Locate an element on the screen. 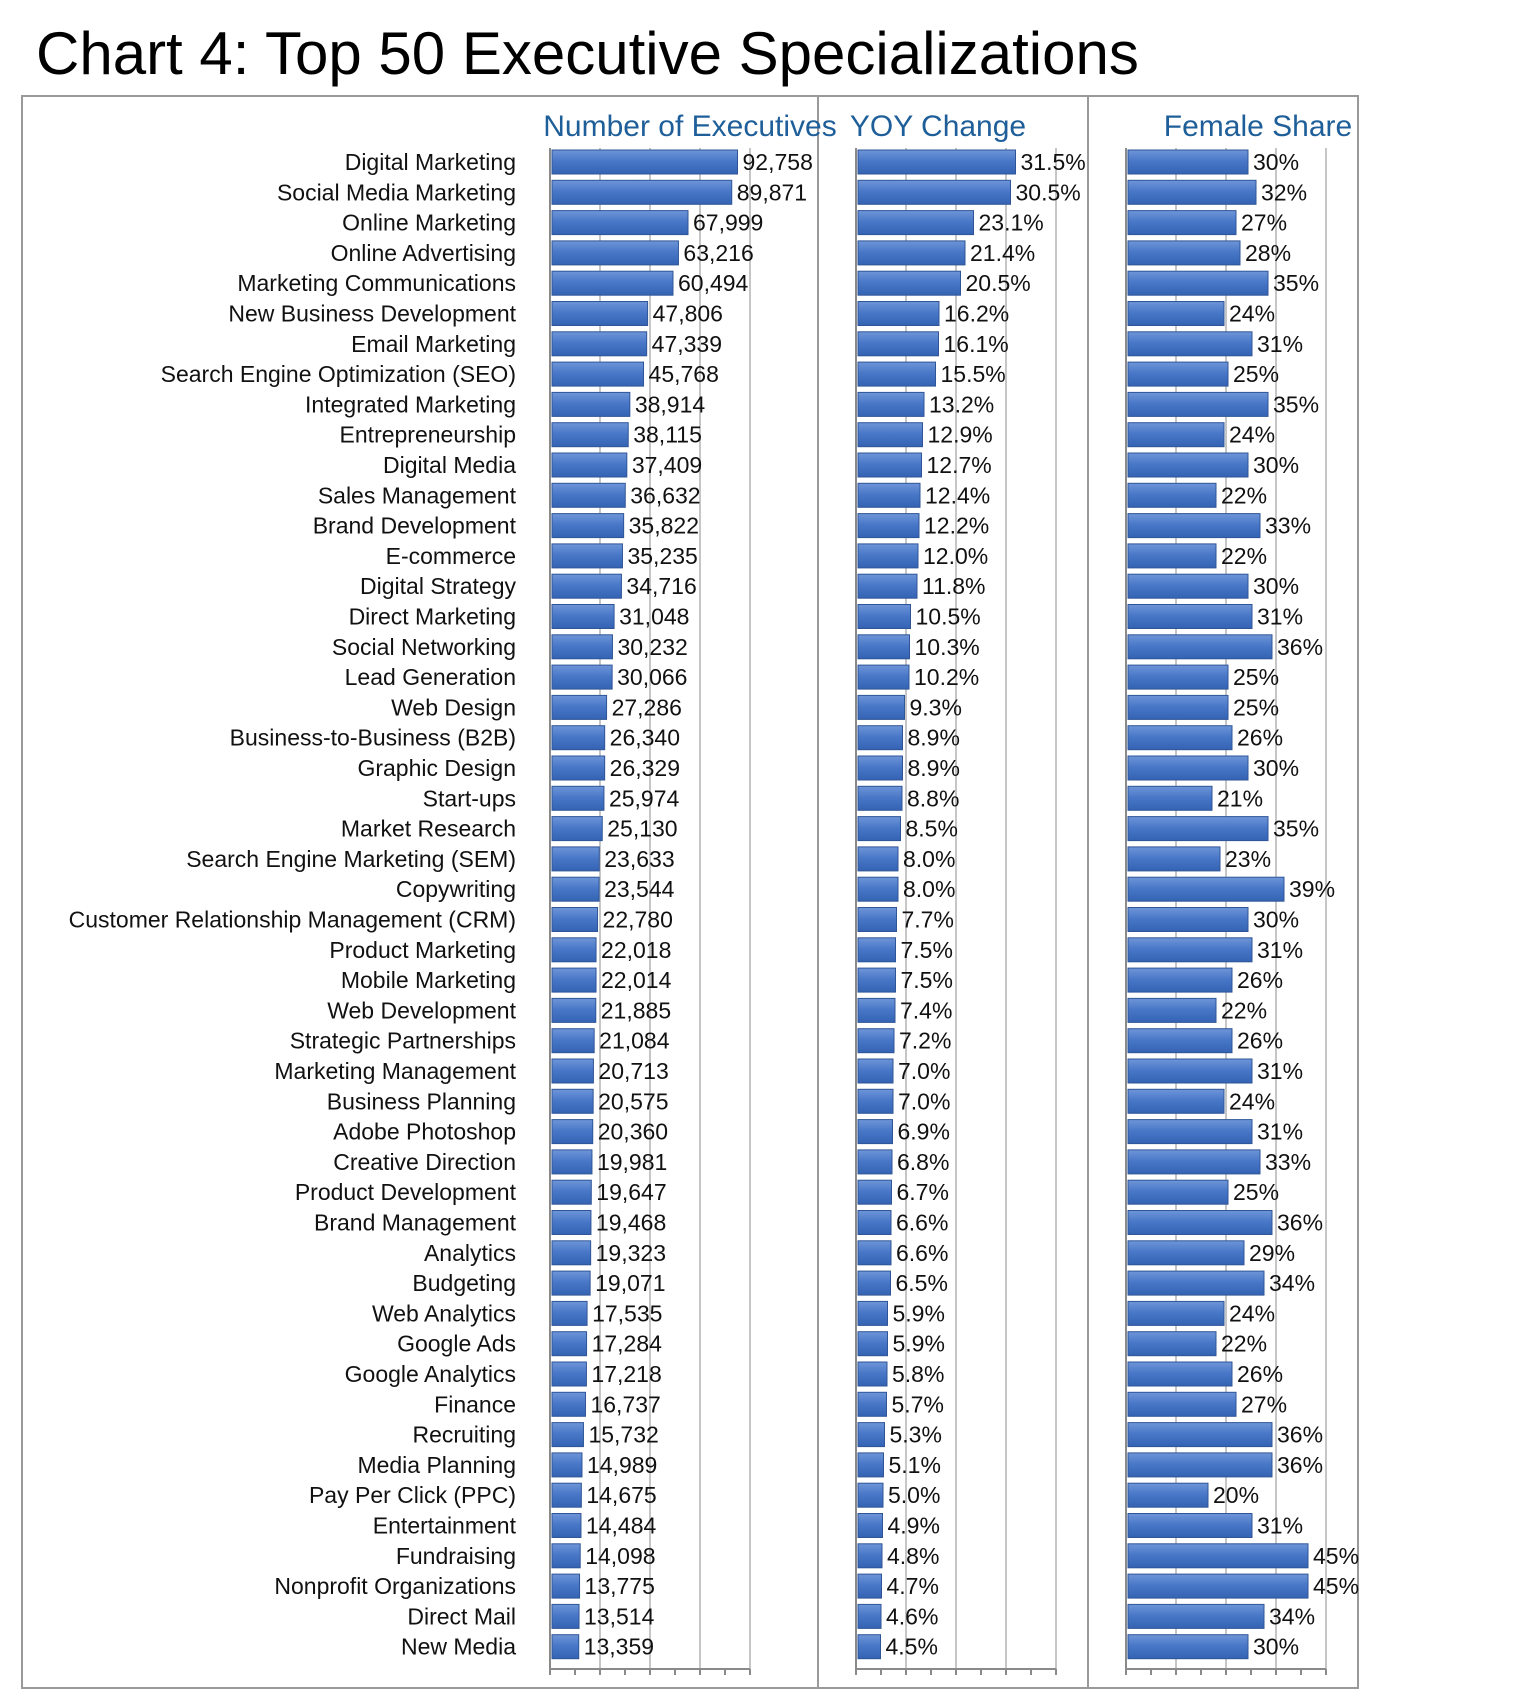 The width and height of the screenshot is (1536, 1700). value-label-female-share-analytics: 29% is located at coordinates (1272, 1253).